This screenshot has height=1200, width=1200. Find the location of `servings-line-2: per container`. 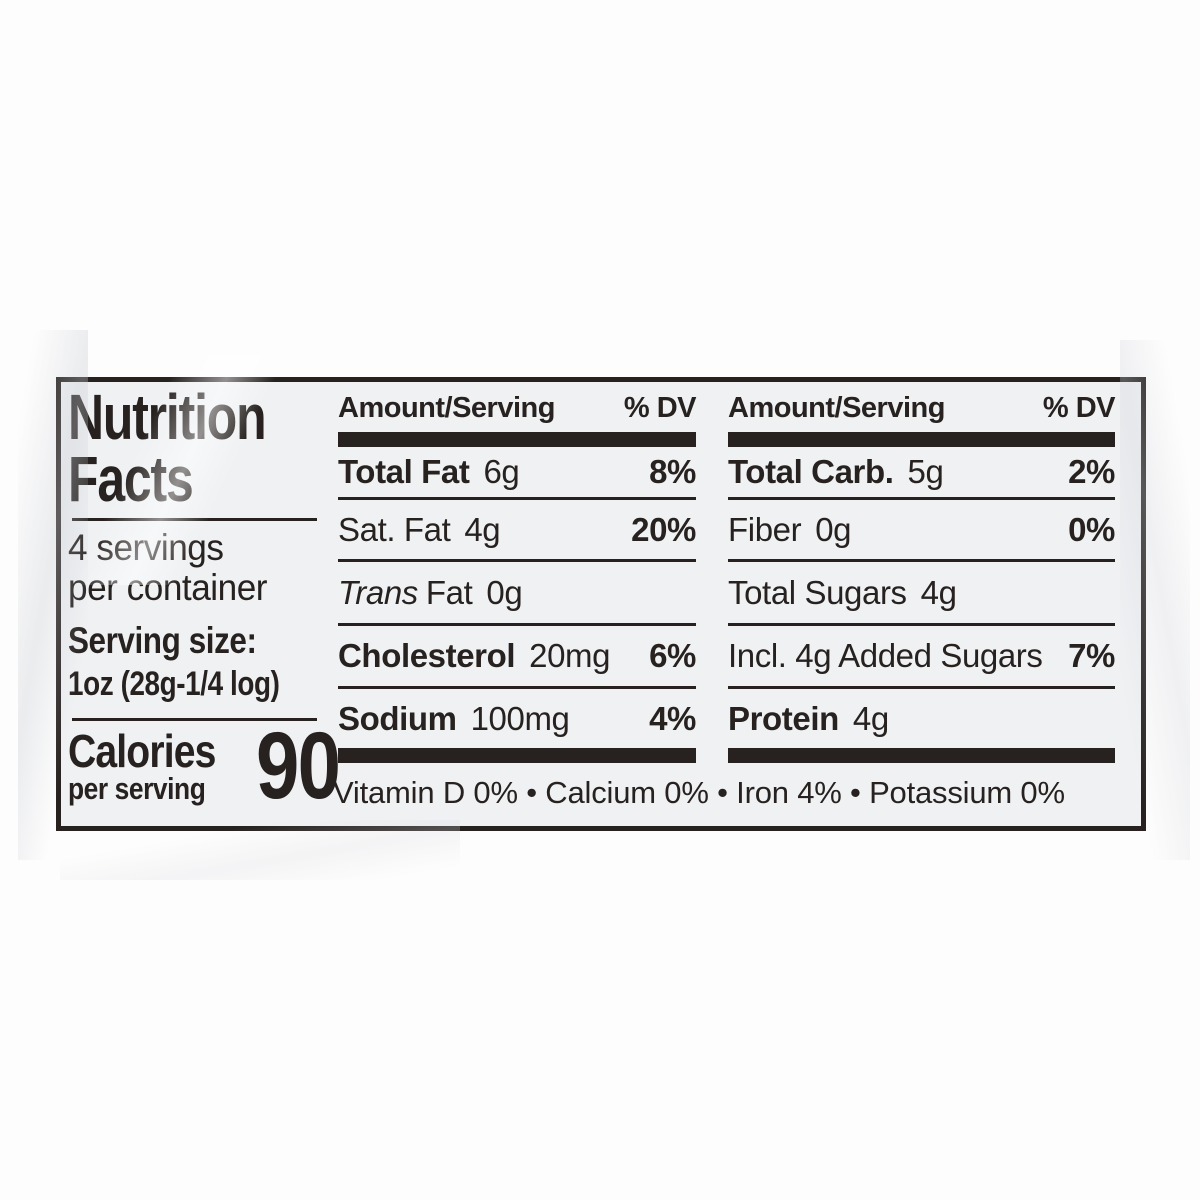

servings-line-2: per container is located at coordinates (167, 587).